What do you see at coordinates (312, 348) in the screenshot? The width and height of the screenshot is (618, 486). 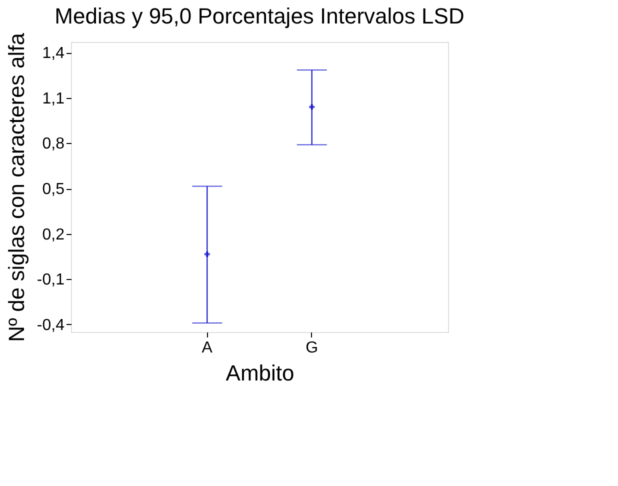 I see `x-tick-label: G` at bounding box center [312, 348].